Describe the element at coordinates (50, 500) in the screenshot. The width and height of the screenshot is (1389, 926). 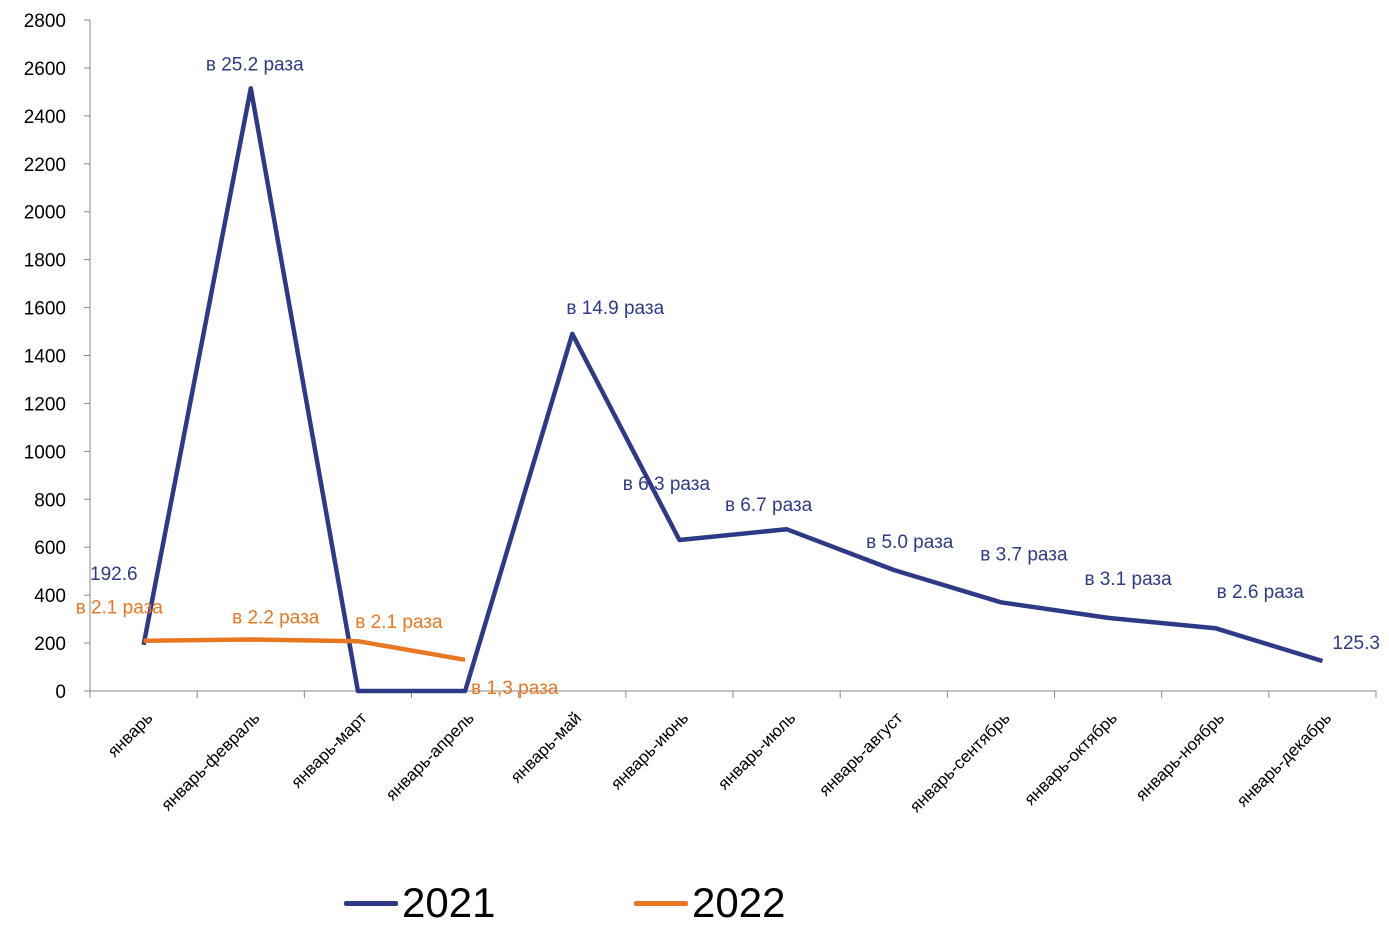
I see `y-tick-label: 800` at that location.